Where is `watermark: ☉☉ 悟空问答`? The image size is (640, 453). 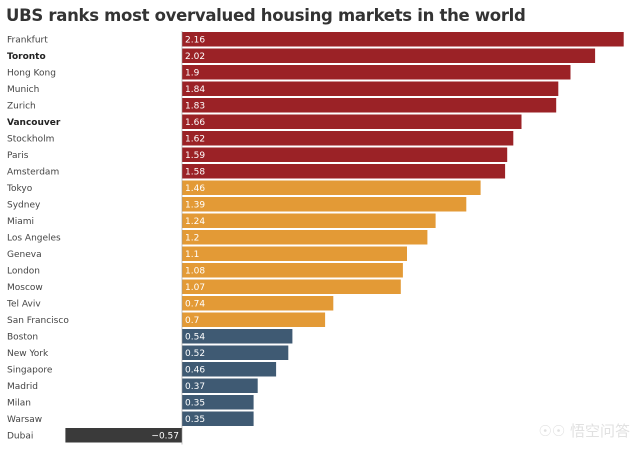
watermark: ☉☉ 悟空问答 is located at coordinates (584, 431).